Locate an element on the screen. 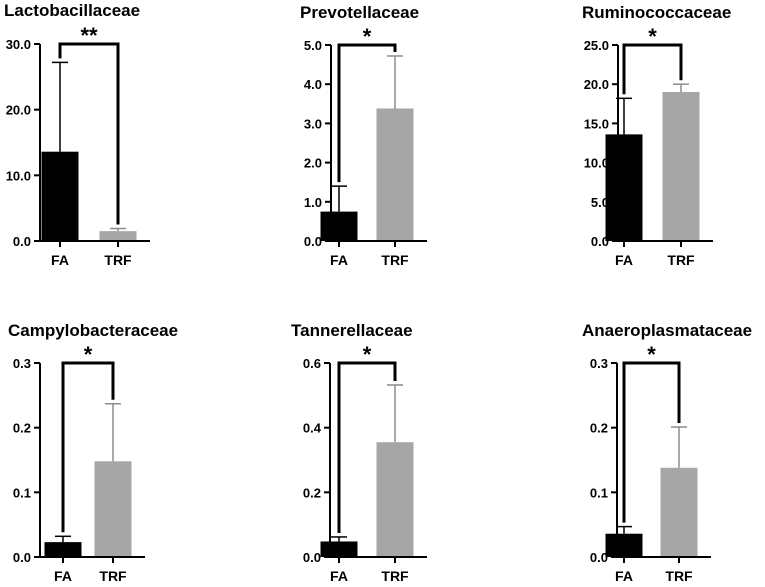 This screenshot has width=765, height=587. panel-title: Prevotellaceae is located at coordinates (359, 12).